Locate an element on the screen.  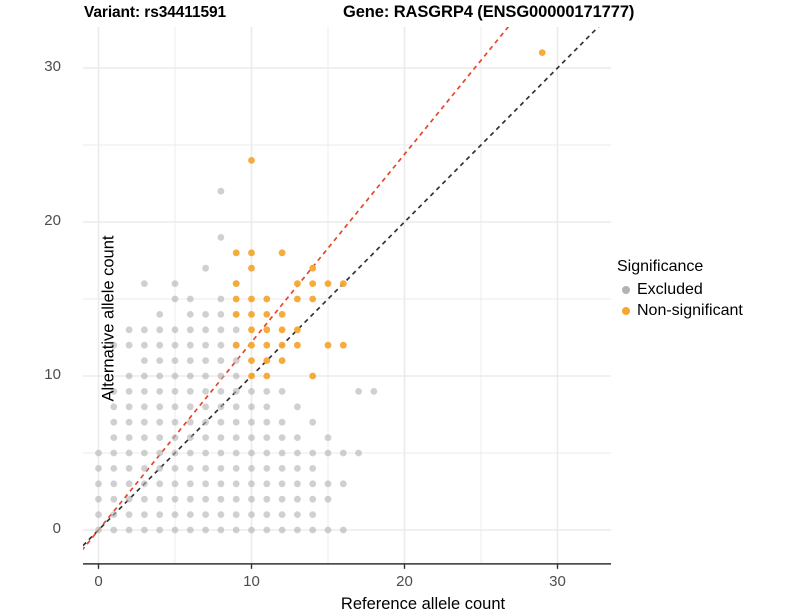
x-axis-title: Reference allele count is located at coordinates (423, 604).